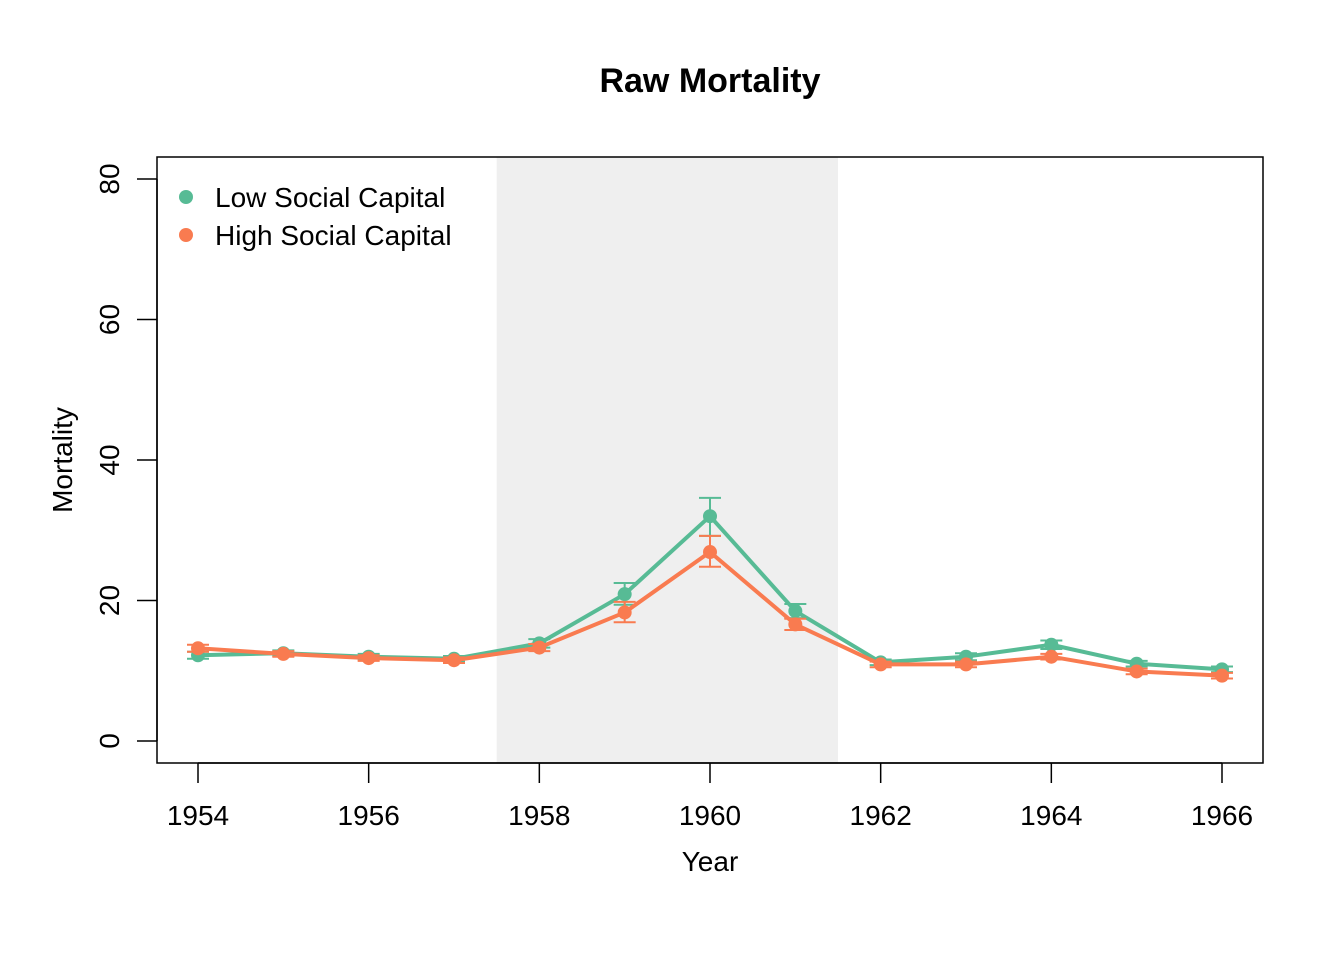 The width and height of the screenshot is (1344, 960). I want to click on x-tick-label: 1960, so click(710, 815).